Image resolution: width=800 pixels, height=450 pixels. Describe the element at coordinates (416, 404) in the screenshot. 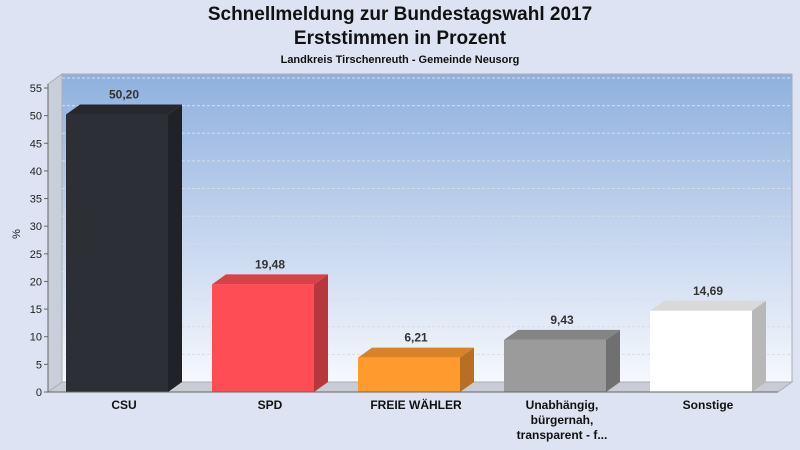

I see `x-tick-label: FREIE WÄHLER` at that location.